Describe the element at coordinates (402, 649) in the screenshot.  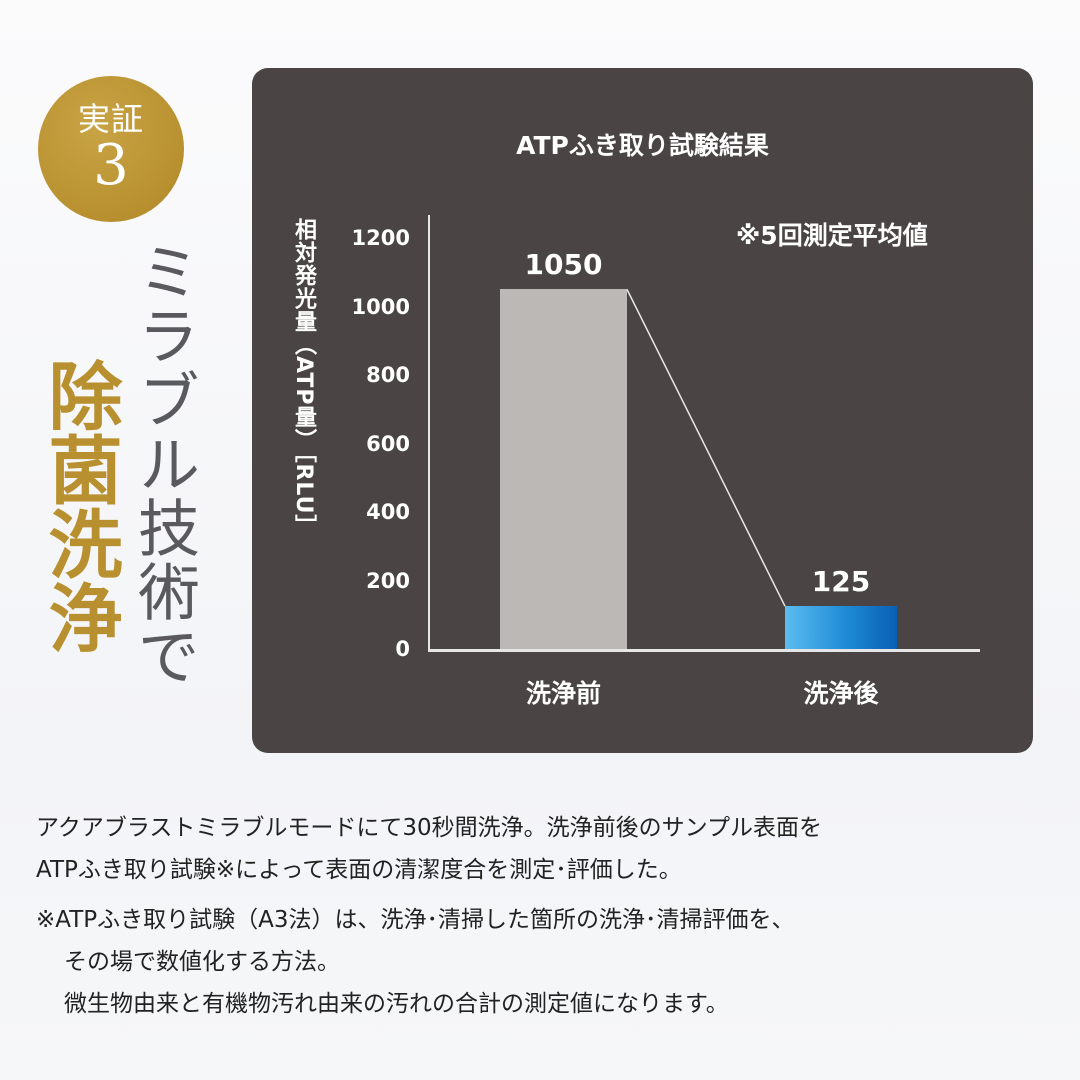
I see `y-tick-label: 0` at that location.